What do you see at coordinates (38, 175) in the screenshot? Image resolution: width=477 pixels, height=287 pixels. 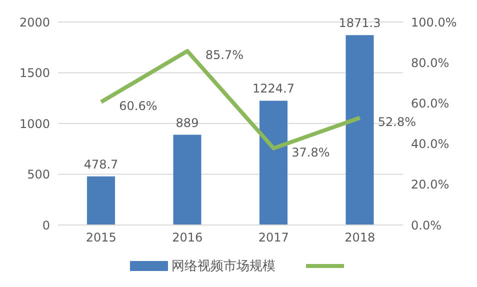 I see `y-tick-label: 500` at bounding box center [38, 175].